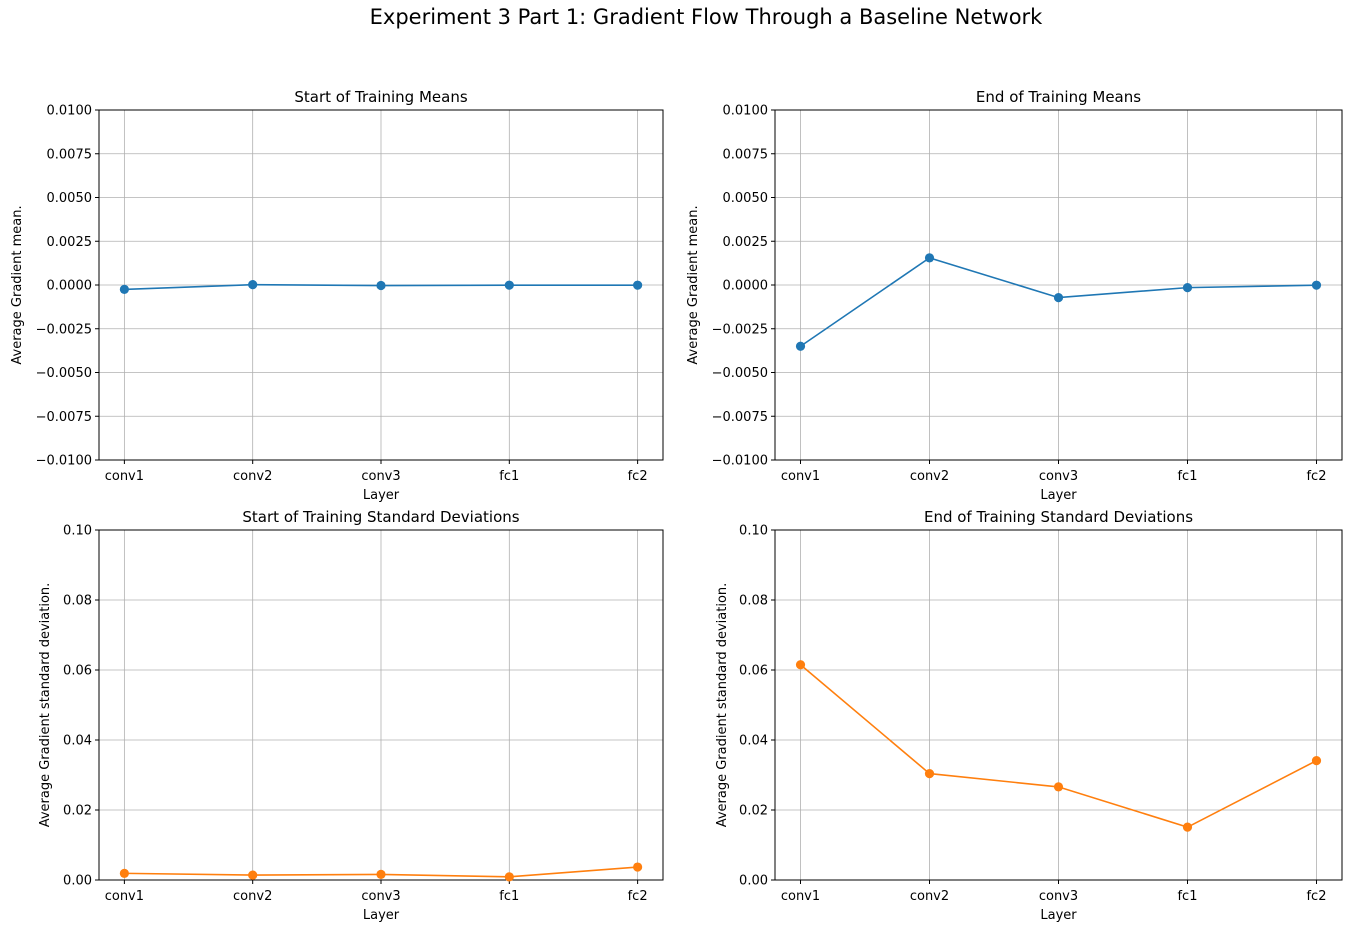 The width and height of the screenshot is (1349, 933). Describe the element at coordinates (1058, 97) in the screenshot. I see `chart-title: End of Training Means` at that location.